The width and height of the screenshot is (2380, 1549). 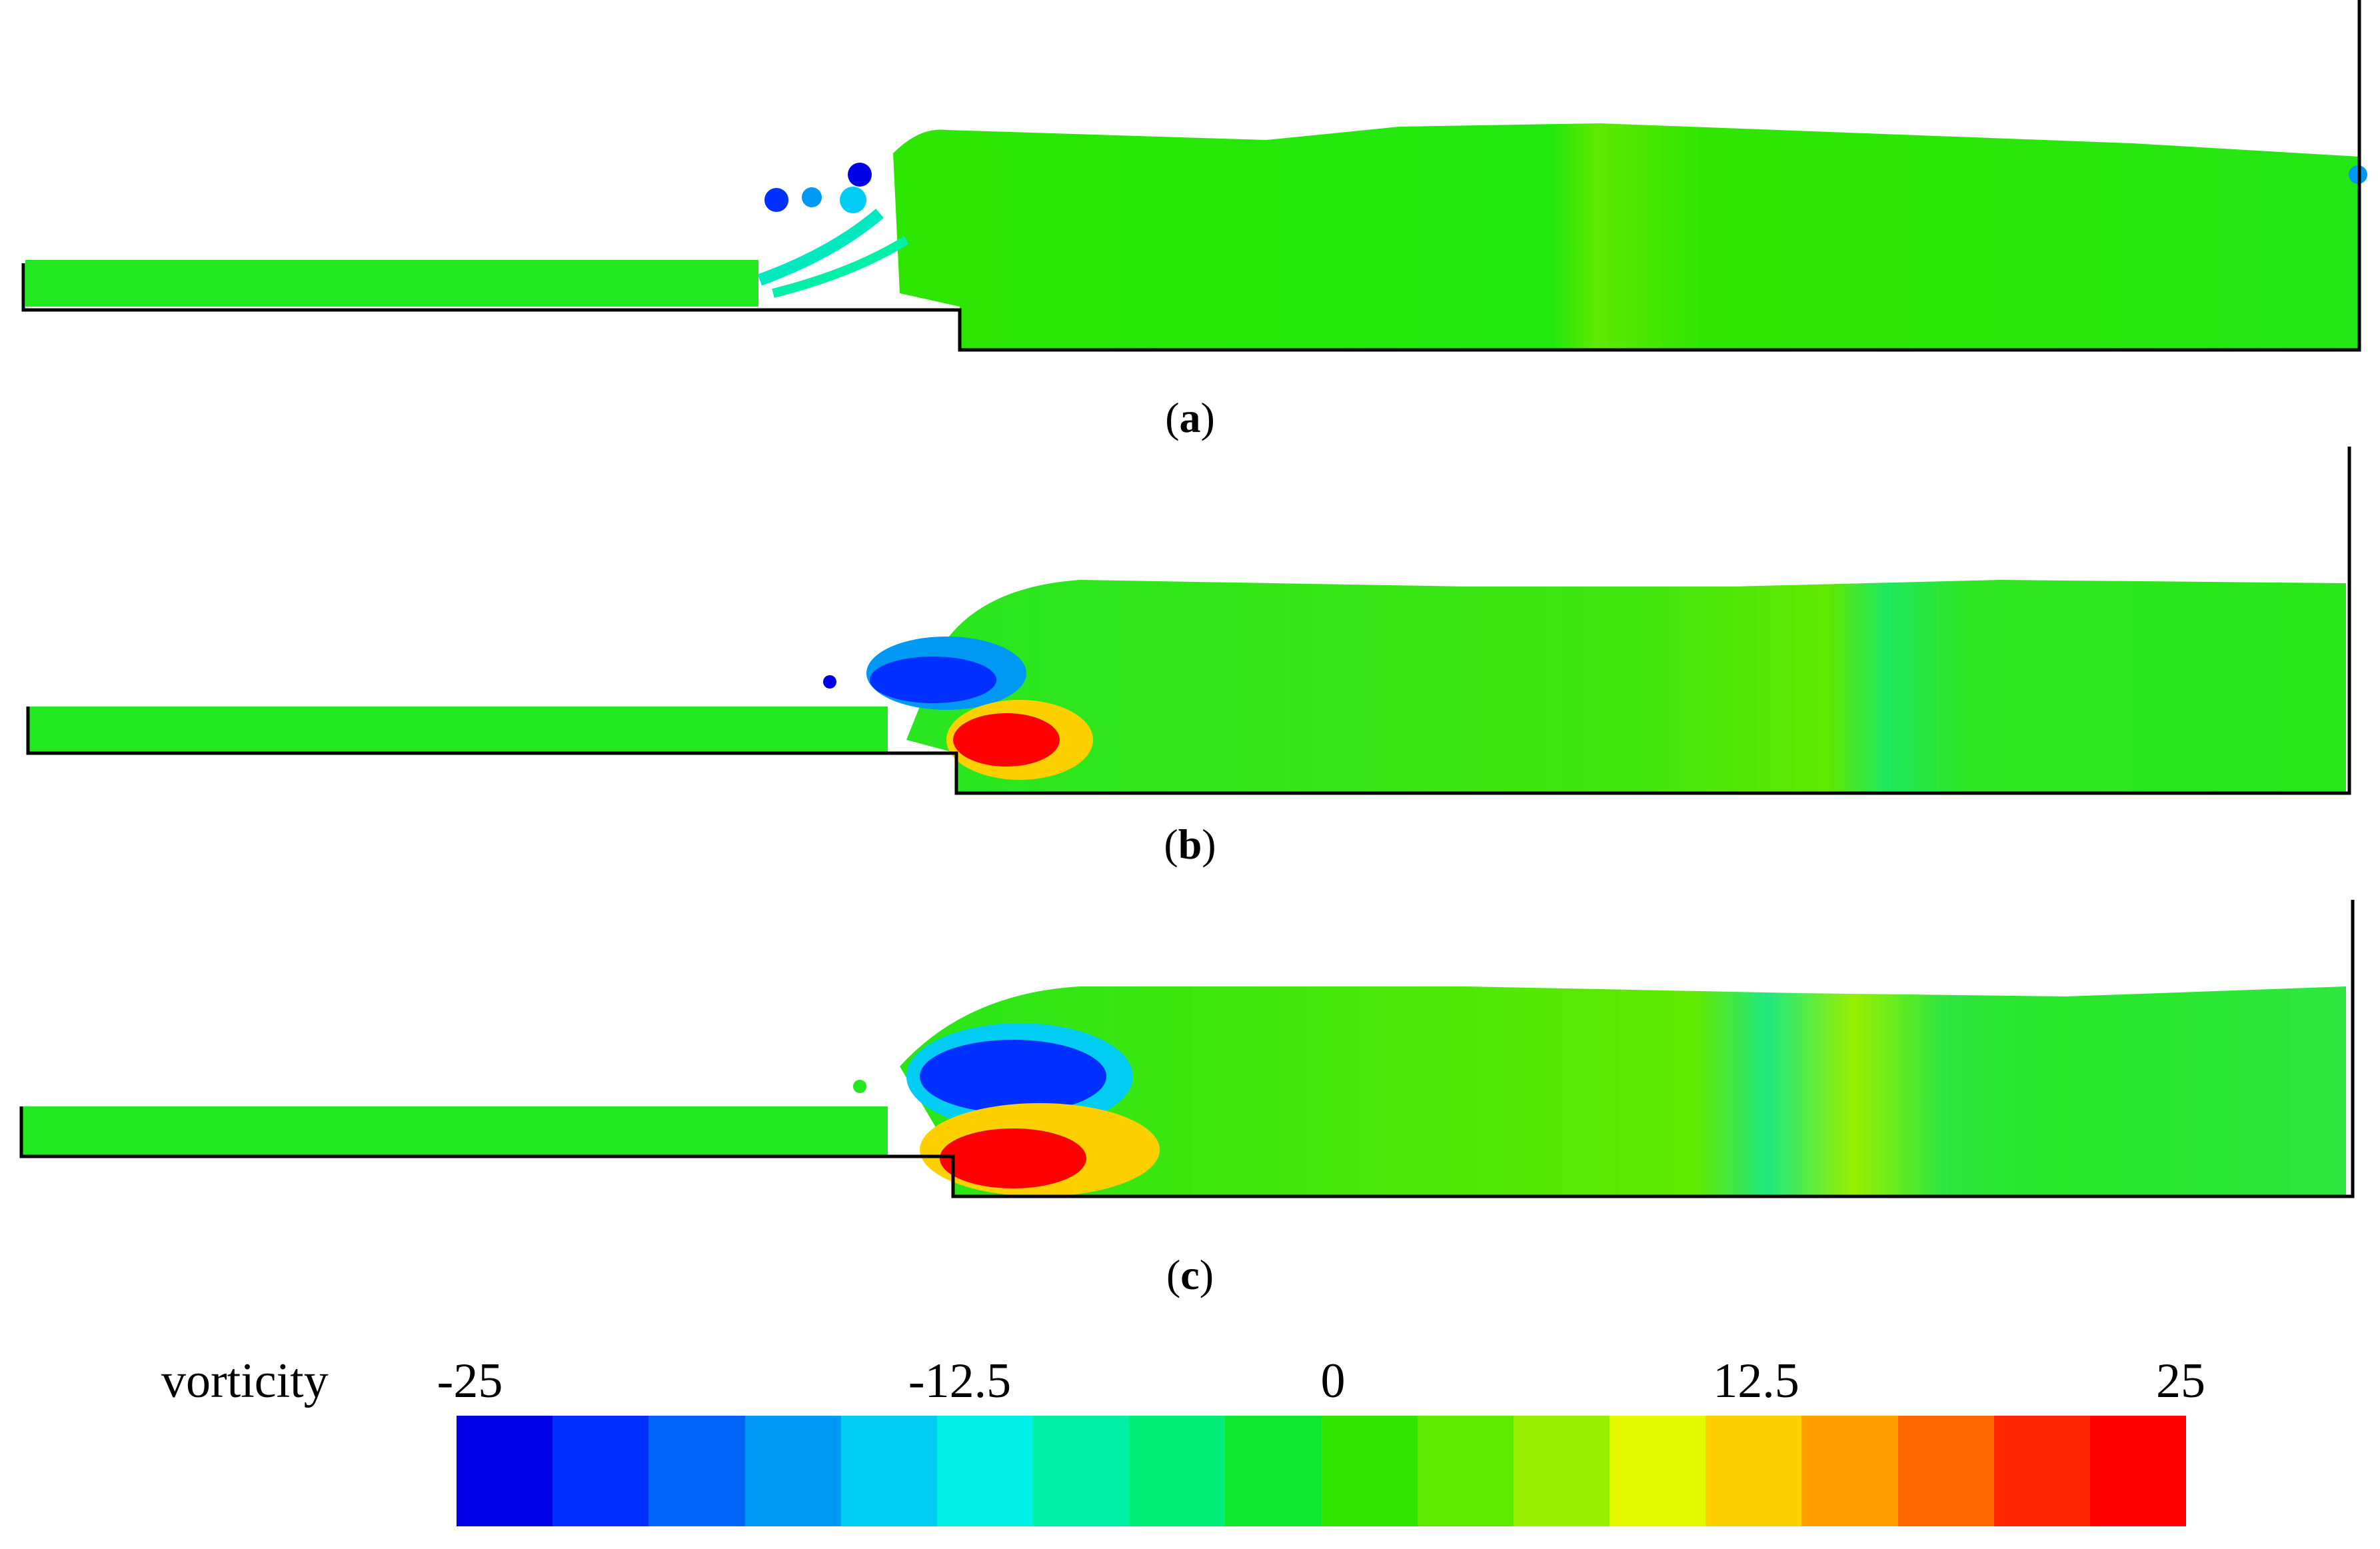 What do you see at coordinates (1190, 417) in the screenshot?
I see `panel-a-label: (a)` at bounding box center [1190, 417].